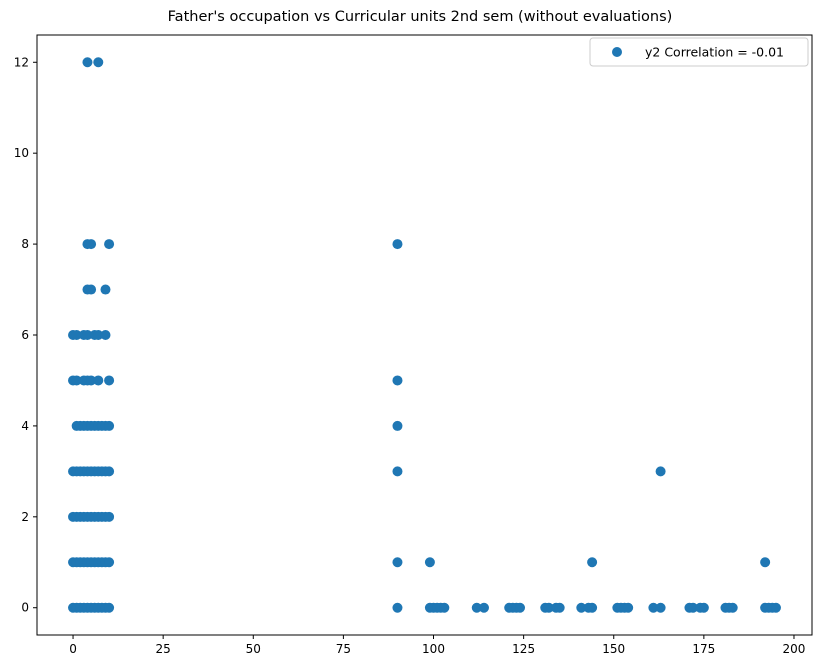  What do you see at coordinates (343, 649) in the screenshot?
I see `x-tick-label: 75` at bounding box center [343, 649].